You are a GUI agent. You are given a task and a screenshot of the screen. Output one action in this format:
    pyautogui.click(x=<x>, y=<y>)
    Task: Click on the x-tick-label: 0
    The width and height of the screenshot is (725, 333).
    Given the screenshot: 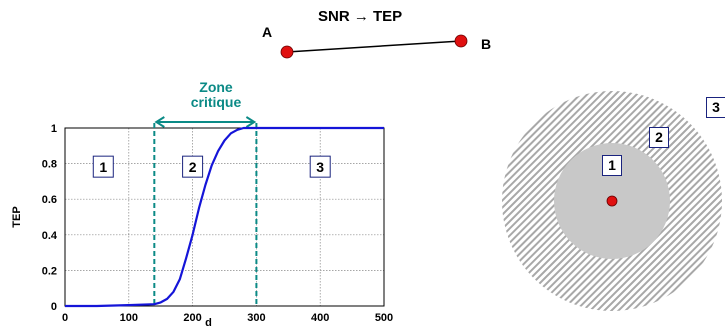 What is the action you would take?
    pyautogui.click(x=65, y=318)
    